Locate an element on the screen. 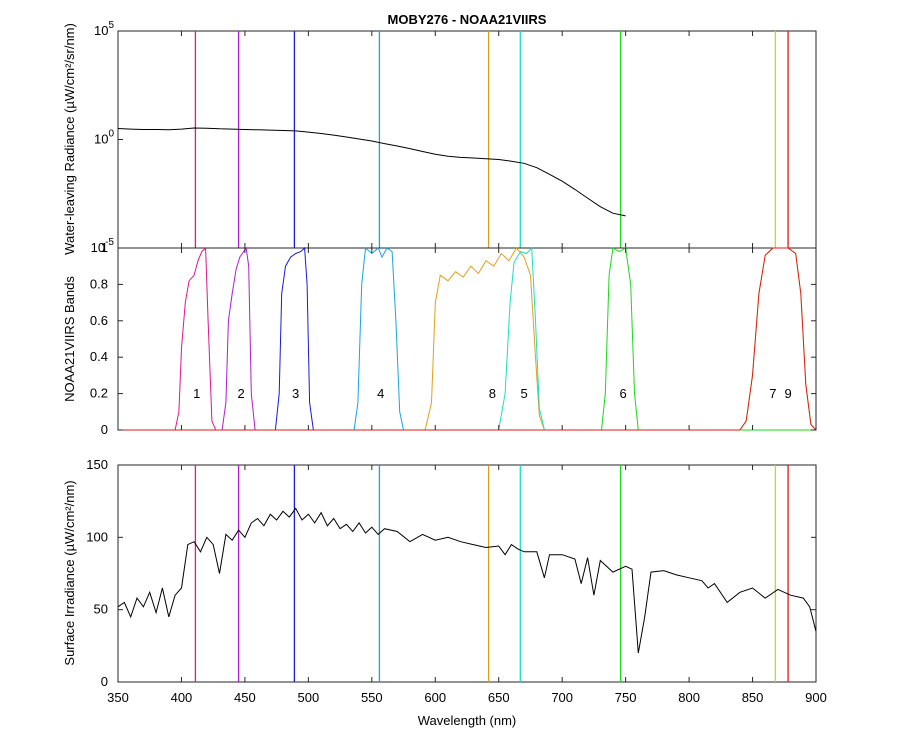  middle-y-tick-label-3: 0.6 is located at coordinates (99, 320).